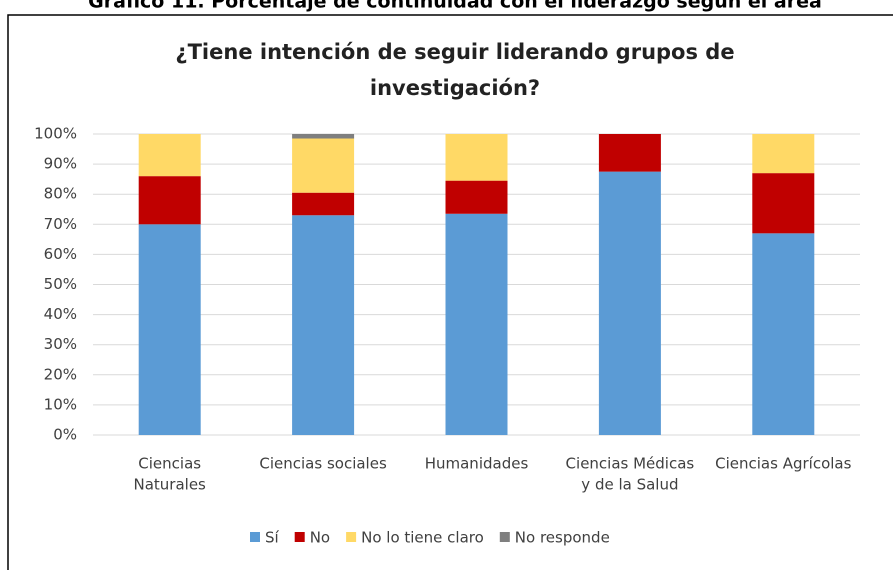 The image size is (893, 570). I want to click on chart-title: investigación?, so click(455, 88).